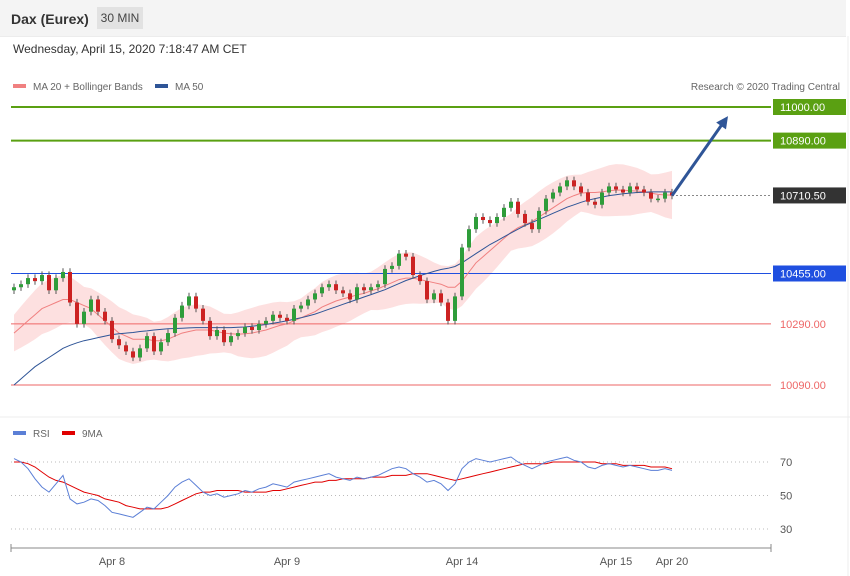 This screenshot has width=850, height=576. I want to click on rsi-level-label-0: 70, so click(786, 463).